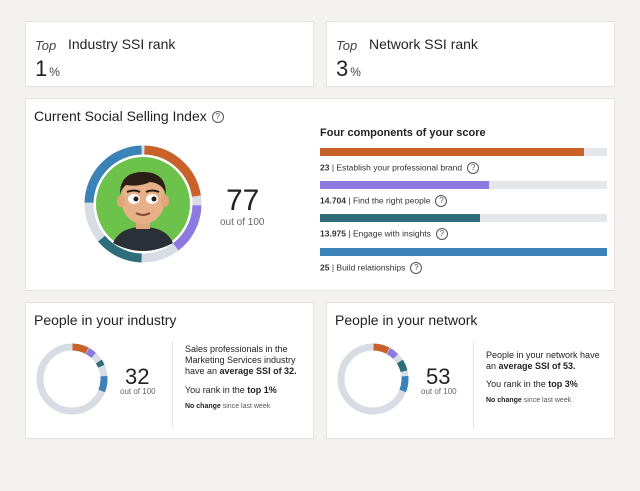 Image resolution: width=640 pixels, height=491 pixels. Describe the element at coordinates (258, 371) in the screenshot. I see `industry-average-ssi: average SSI of 32.` at that location.